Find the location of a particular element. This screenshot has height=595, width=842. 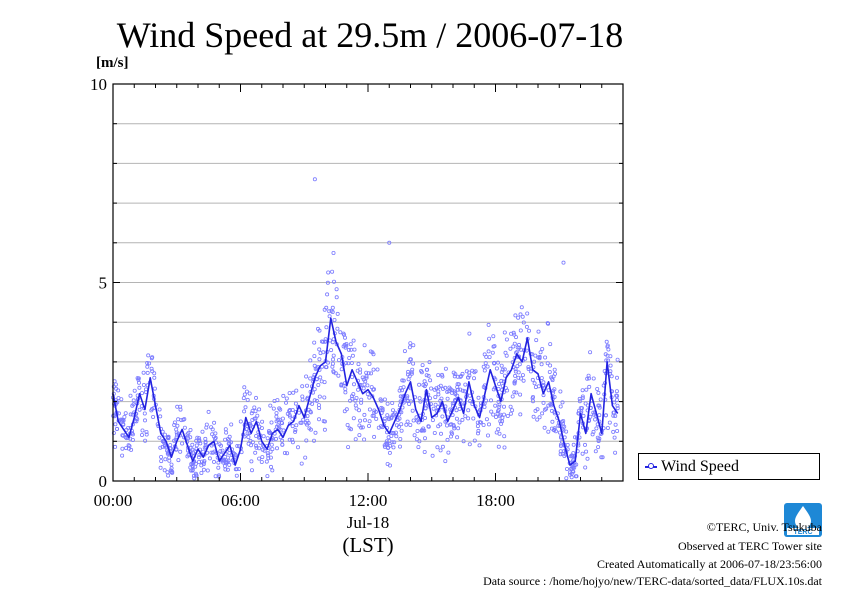

x-tick-label: 00:00 is located at coordinates (113, 500).